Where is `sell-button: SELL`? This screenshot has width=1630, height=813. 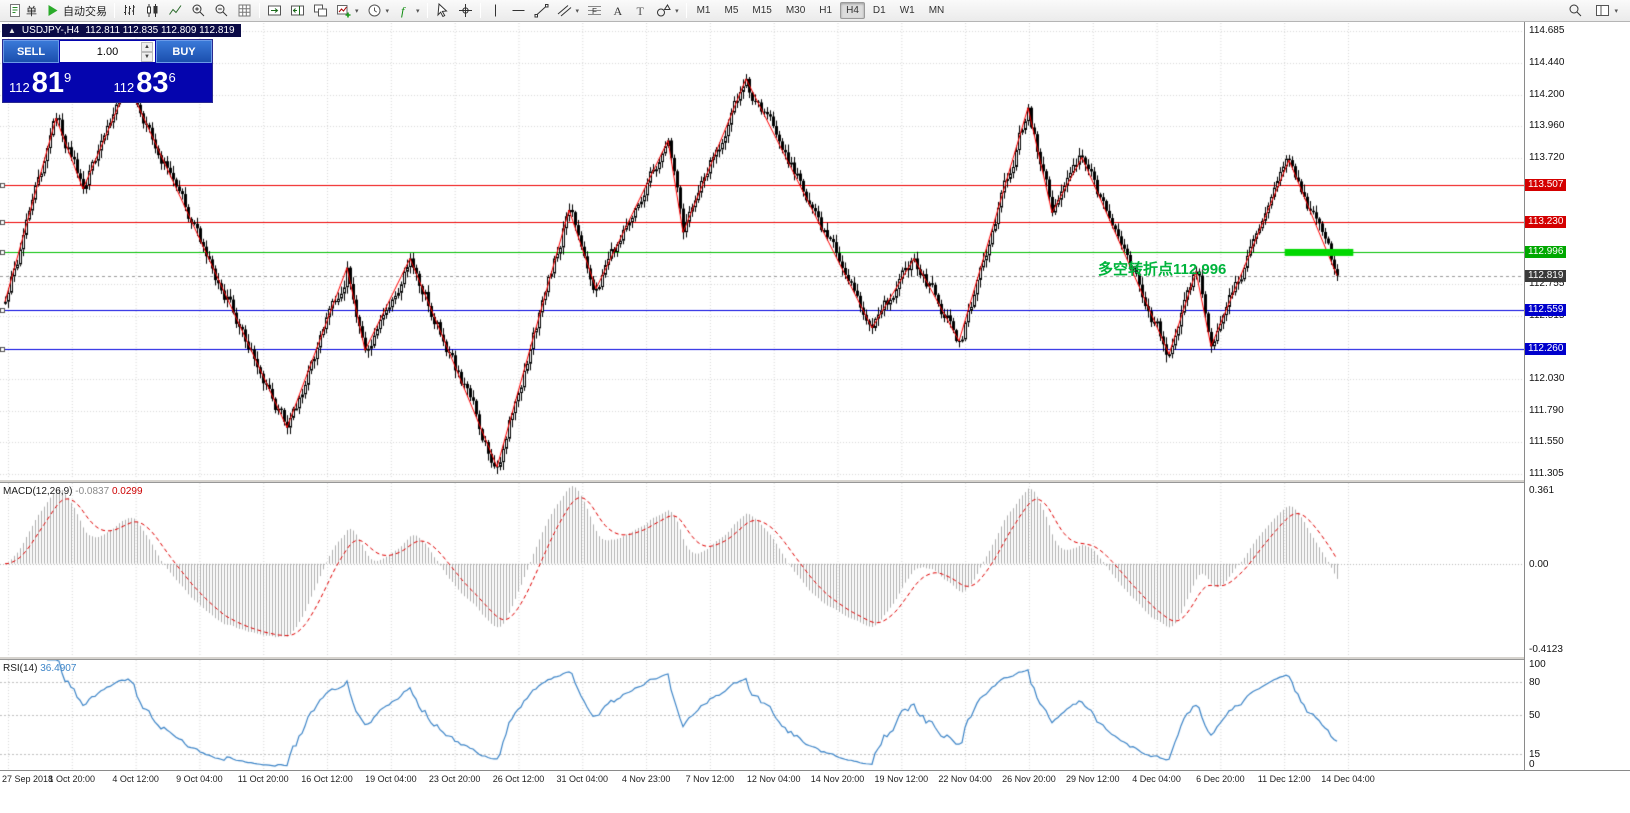 sell-button: SELL is located at coordinates (31, 51).